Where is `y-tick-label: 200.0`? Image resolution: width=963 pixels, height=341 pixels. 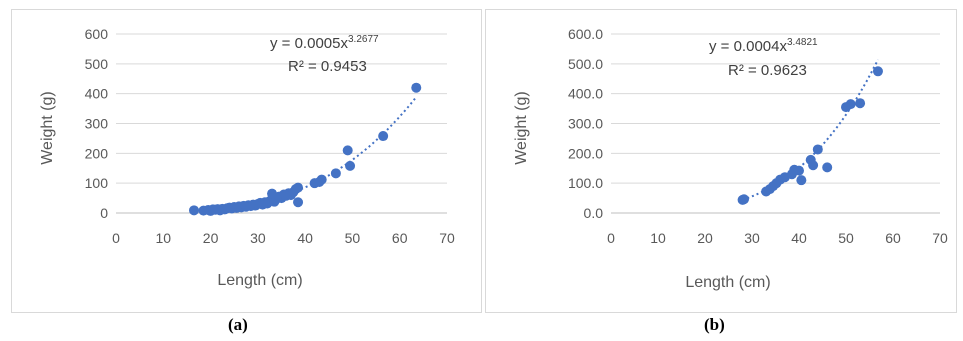 y-tick-label: 200.0 is located at coordinates (585, 153).